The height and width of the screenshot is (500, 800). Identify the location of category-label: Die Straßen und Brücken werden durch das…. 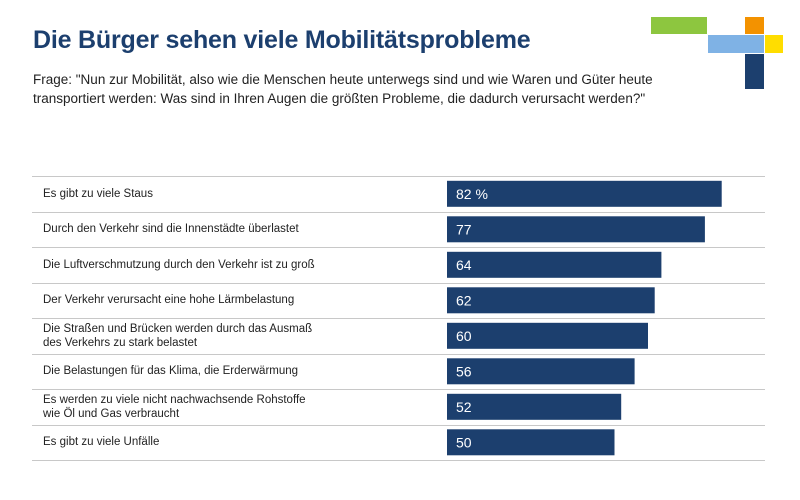
(223, 336).